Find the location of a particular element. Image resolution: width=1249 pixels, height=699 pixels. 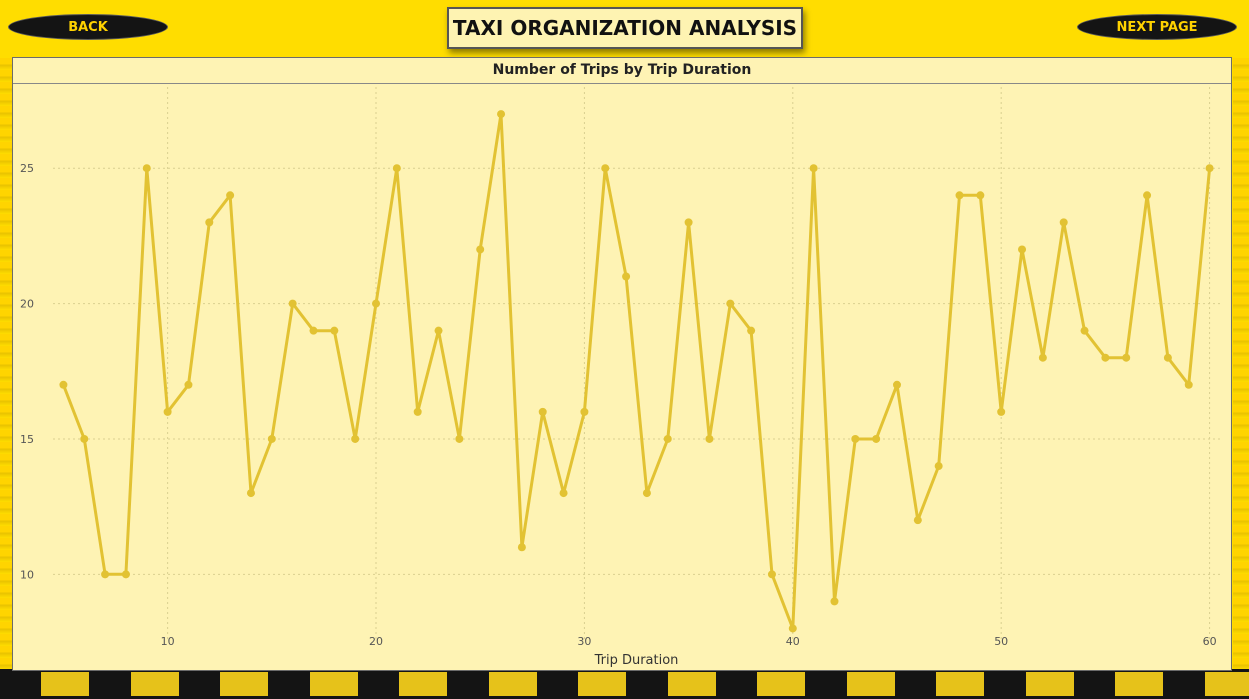

chart-title: Number of Trips by Trip Duration is located at coordinates (622, 71).